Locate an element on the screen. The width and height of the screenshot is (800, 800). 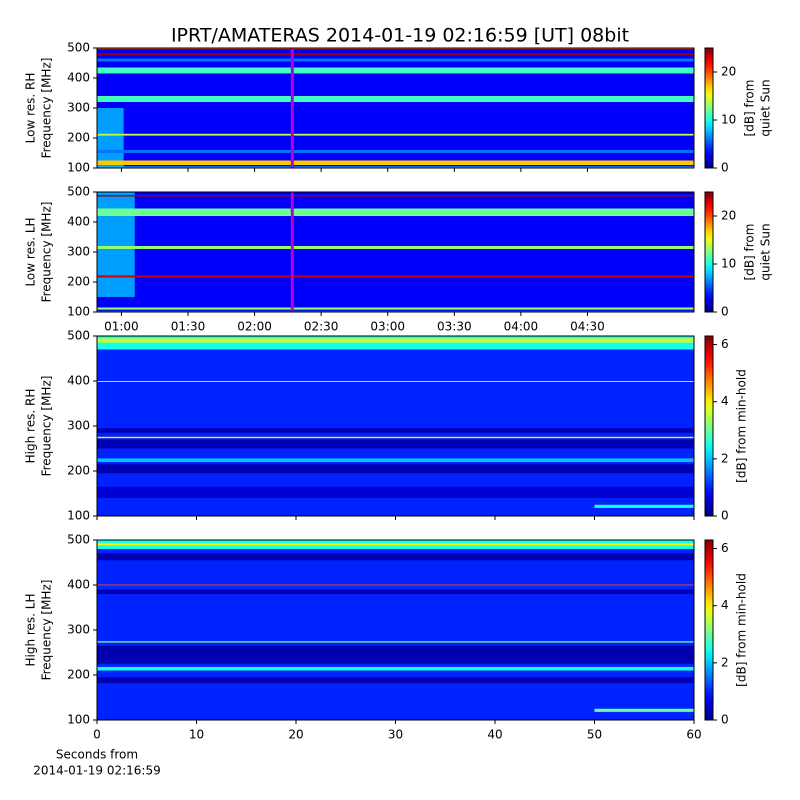
y-axis-label: High res. LH is located at coordinates (31, 629).